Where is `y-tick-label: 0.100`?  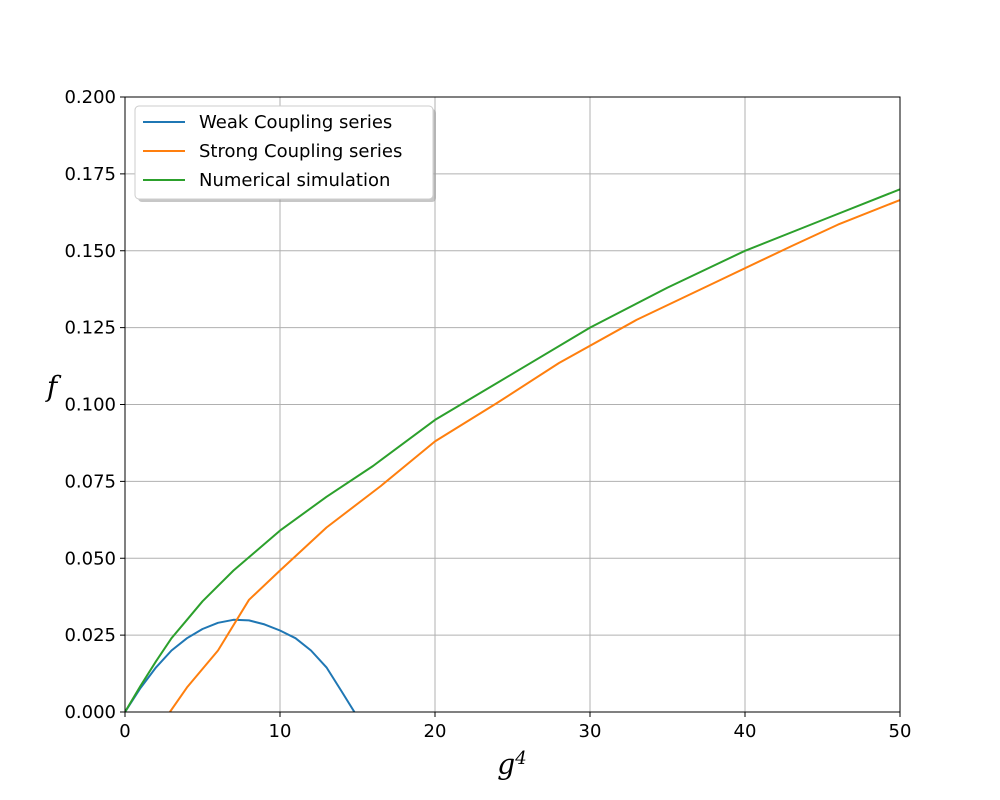 y-tick-label: 0.100 is located at coordinates (90, 405).